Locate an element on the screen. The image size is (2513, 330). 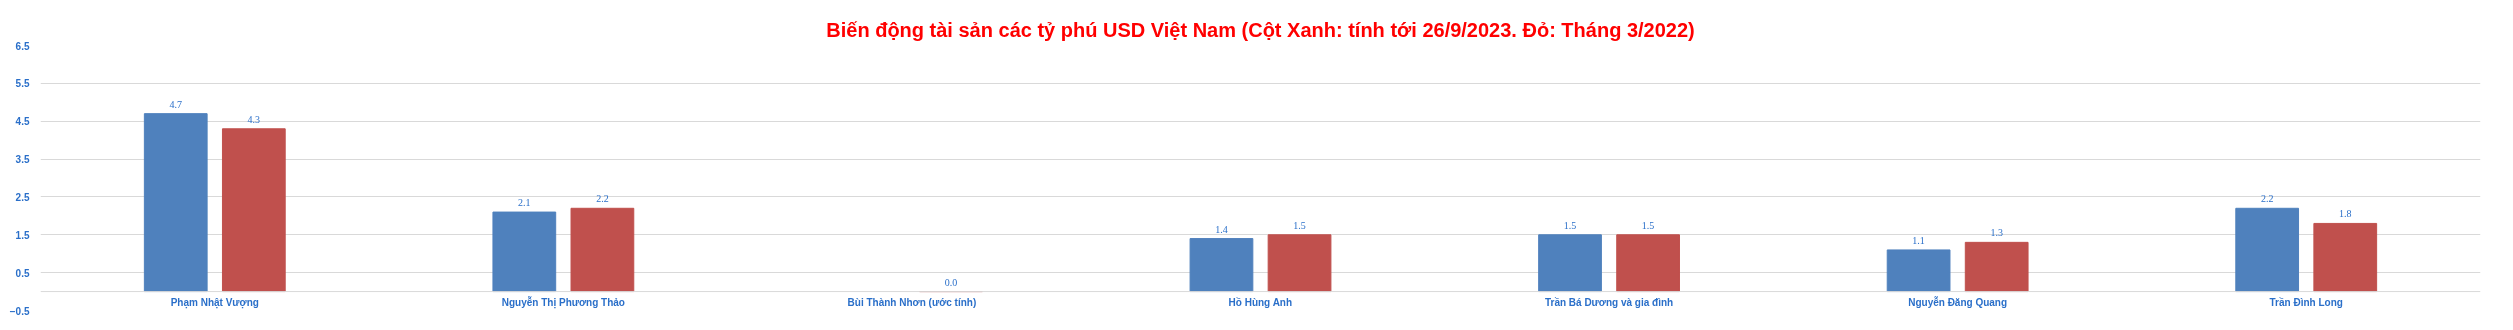
data-label: 4.7 is located at coordinates (175, 104).